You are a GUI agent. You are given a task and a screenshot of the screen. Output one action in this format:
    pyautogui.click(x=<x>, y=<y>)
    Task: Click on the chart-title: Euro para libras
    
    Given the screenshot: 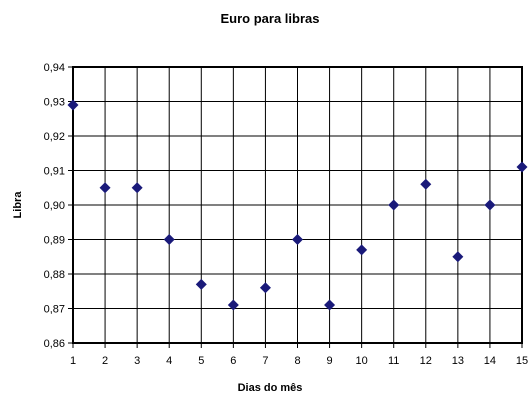 What is the action you would take?
    pyautogui.click(x=270, y=18)
    